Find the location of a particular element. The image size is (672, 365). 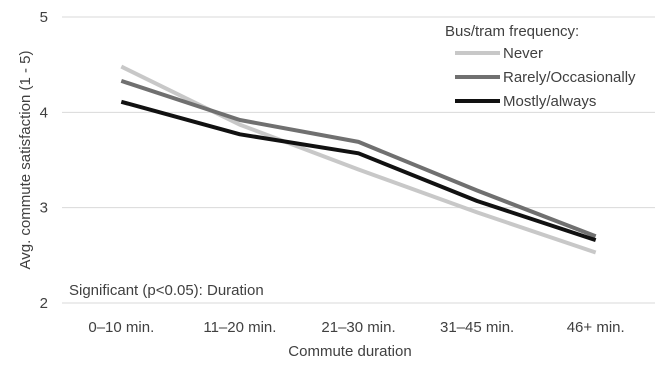

y-tick-label: 3 is located at coordinates (44, 208).